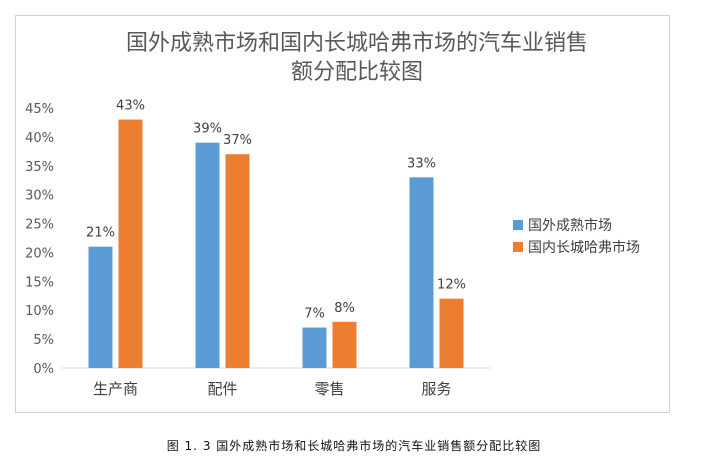 The image size is (708, 472). What do you see at coordinates (39, 167) in the screenshot?
I see `y-tick-label: 35%` at bounding box center [39, 167].